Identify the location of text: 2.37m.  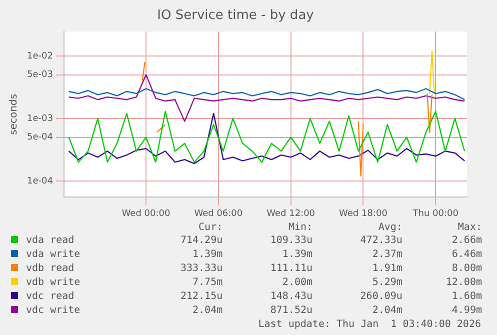
(386, 255).